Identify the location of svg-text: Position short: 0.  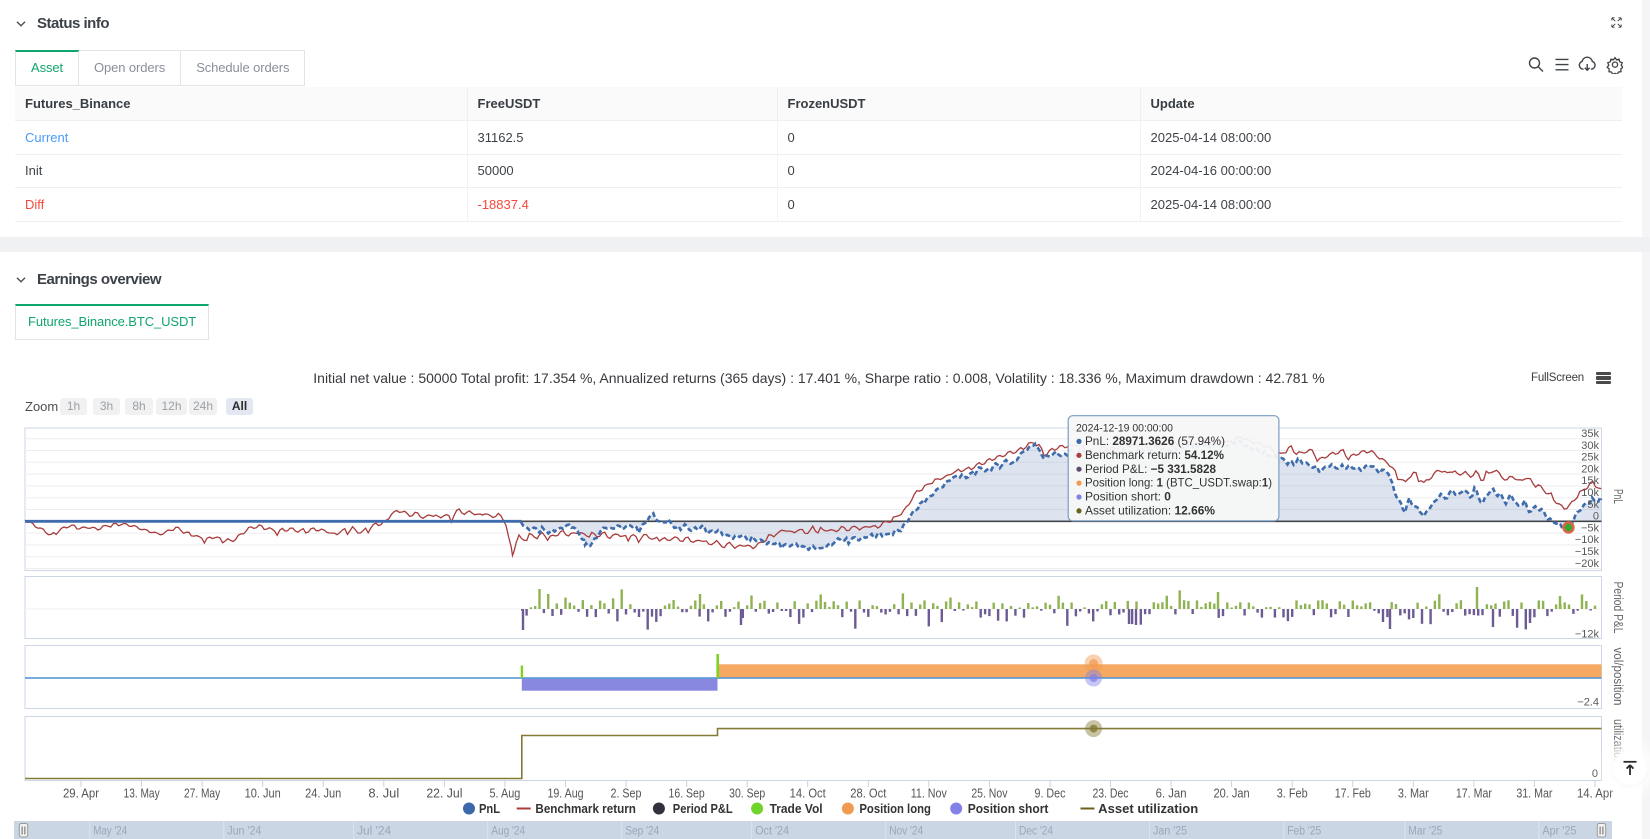
(1128, 497).